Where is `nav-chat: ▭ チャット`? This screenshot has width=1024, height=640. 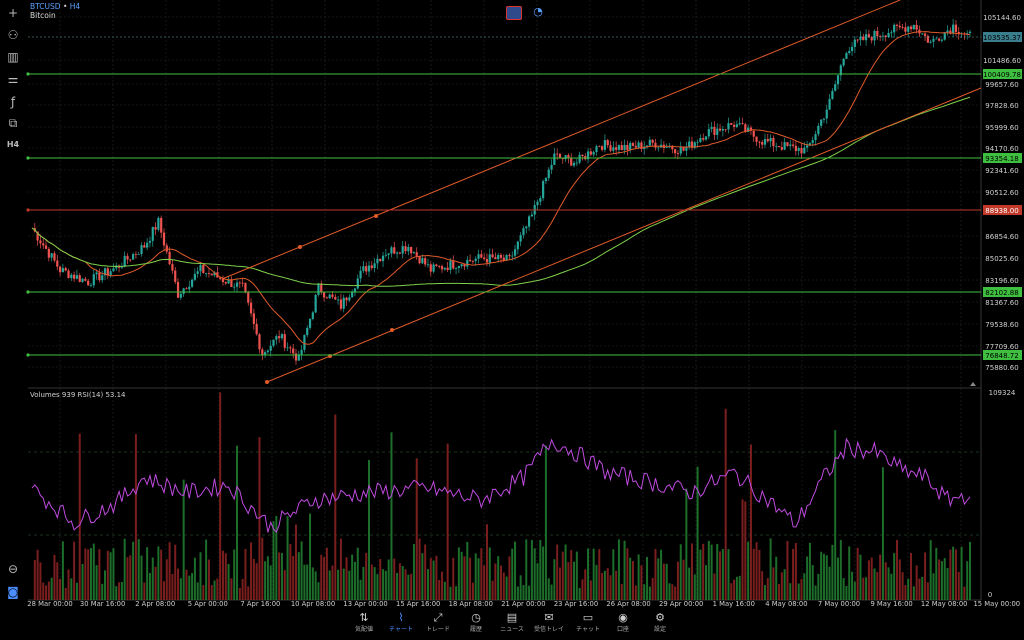 nav-chat: ▭ チャット is located at coordinates (588, 625).